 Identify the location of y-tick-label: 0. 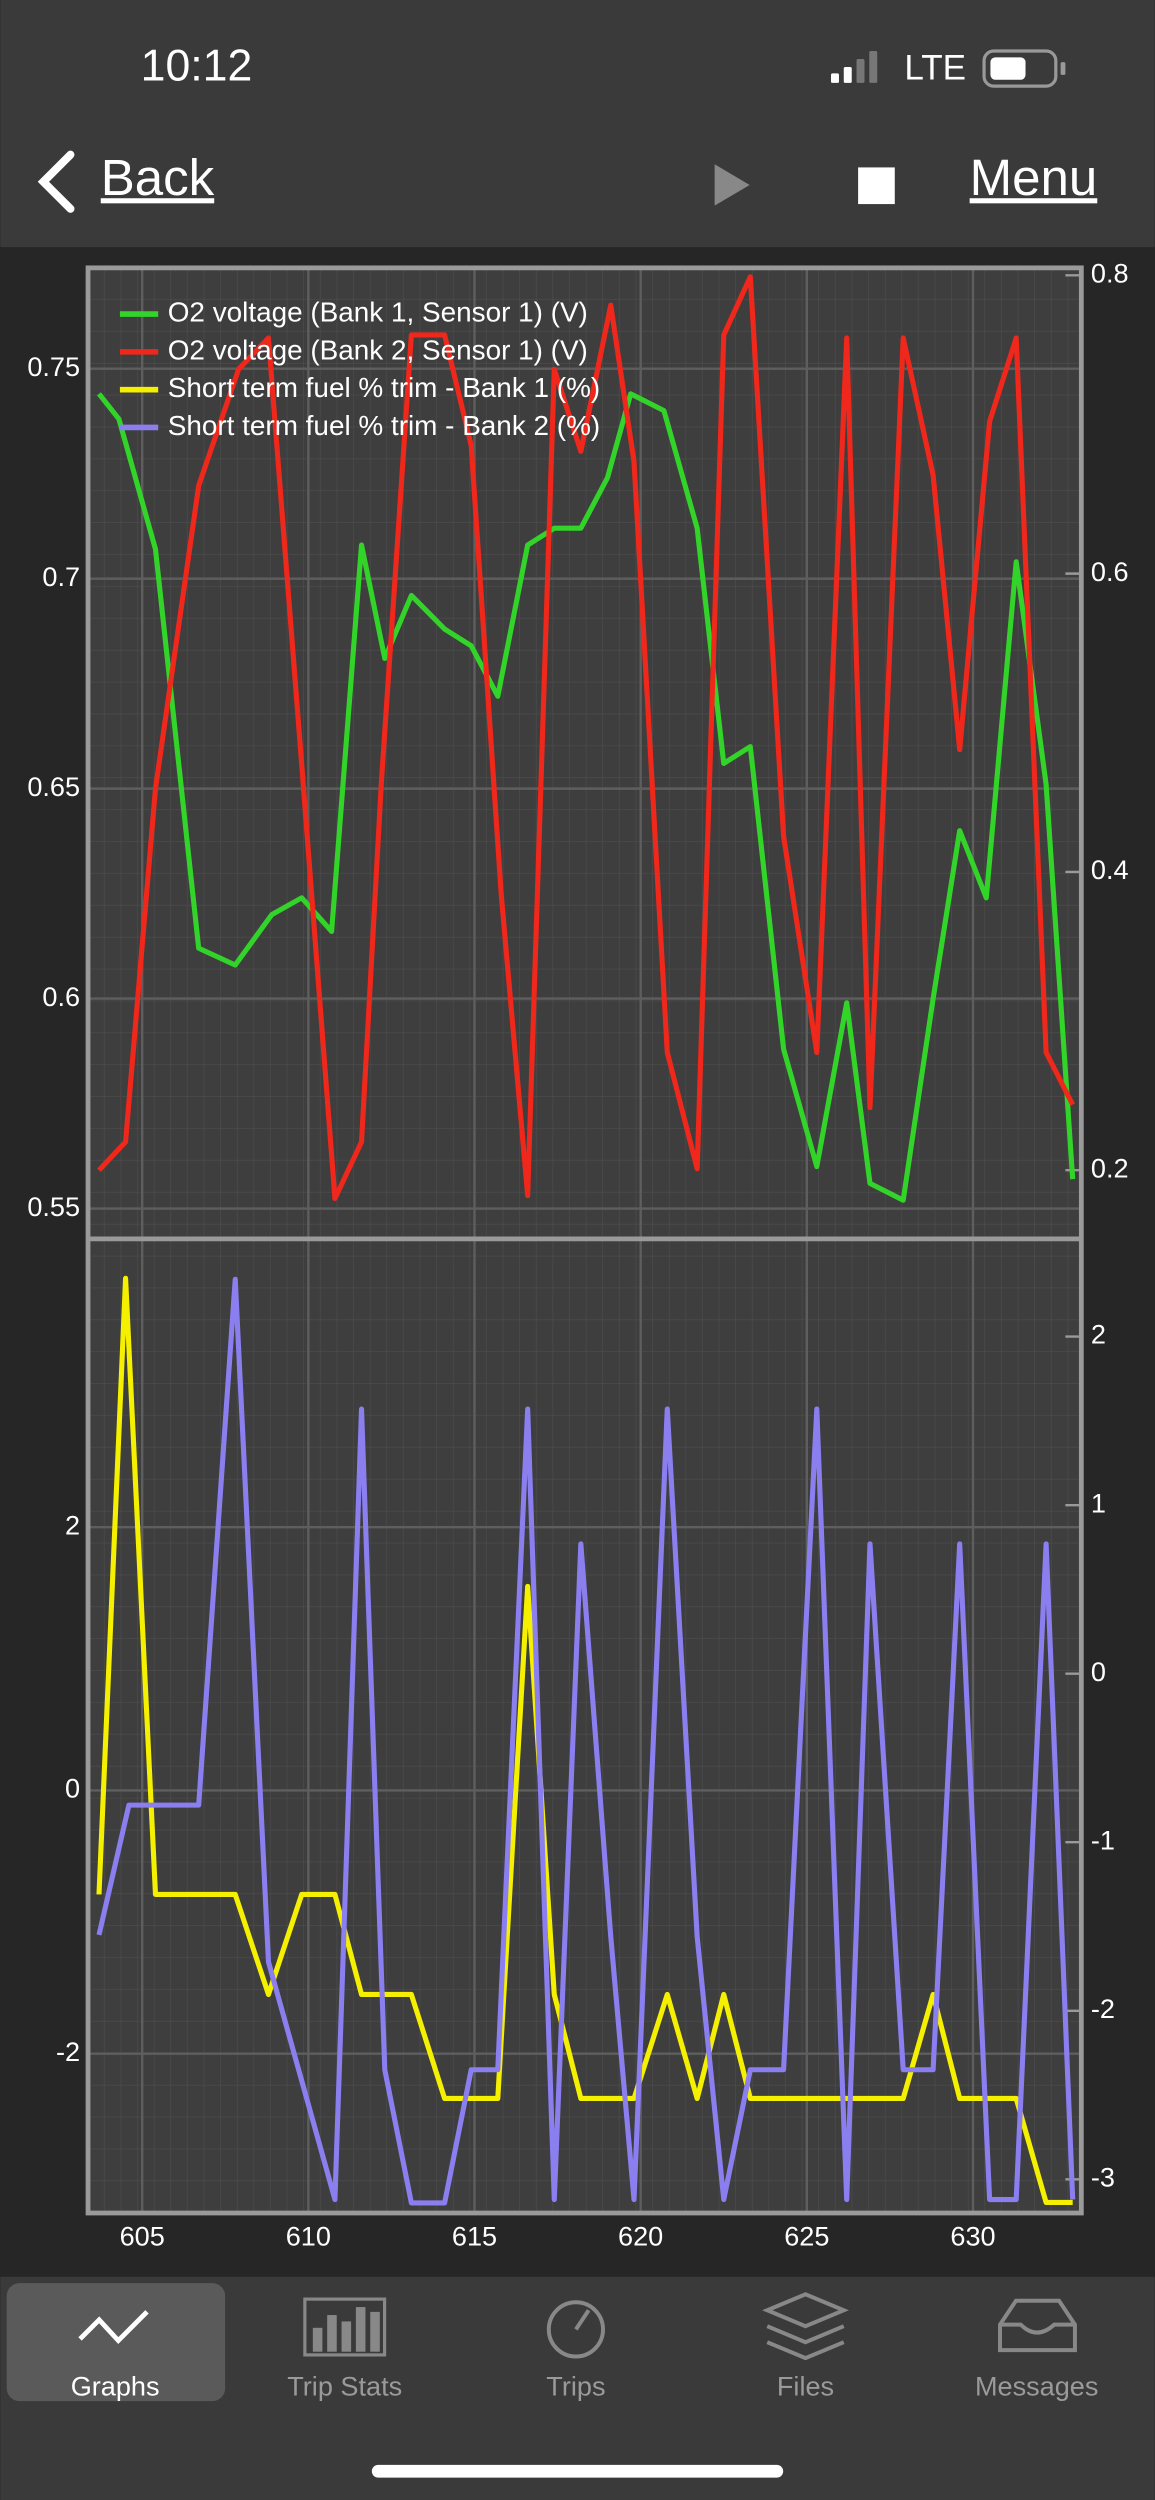
(72, 1788).